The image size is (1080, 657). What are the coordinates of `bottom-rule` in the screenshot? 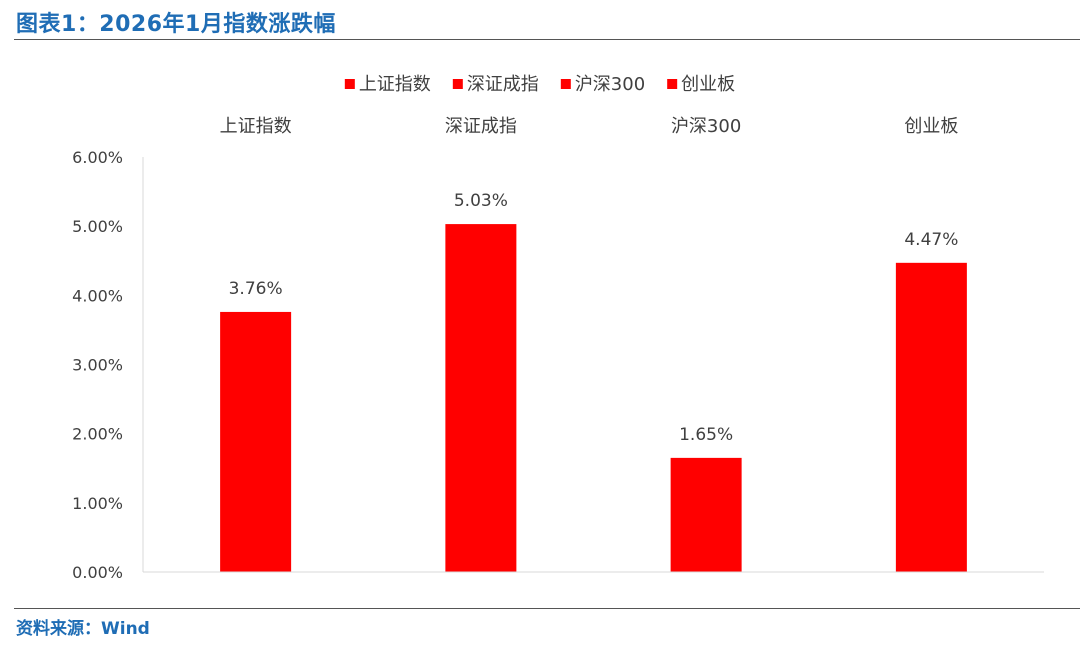 It's located at (547, 608).